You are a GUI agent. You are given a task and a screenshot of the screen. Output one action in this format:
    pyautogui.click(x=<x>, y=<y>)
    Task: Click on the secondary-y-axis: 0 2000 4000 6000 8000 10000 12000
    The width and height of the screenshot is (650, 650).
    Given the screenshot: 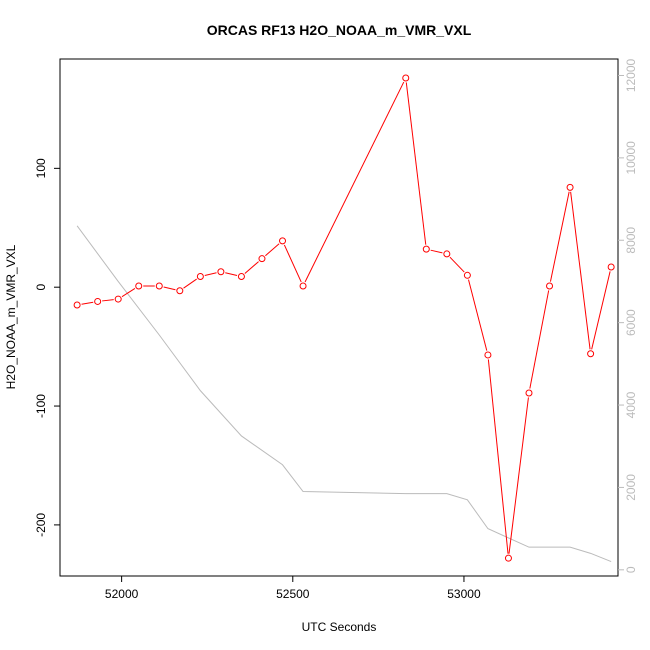 What is the action you would take?
    pyautogui.click(x=628, y=315)
    